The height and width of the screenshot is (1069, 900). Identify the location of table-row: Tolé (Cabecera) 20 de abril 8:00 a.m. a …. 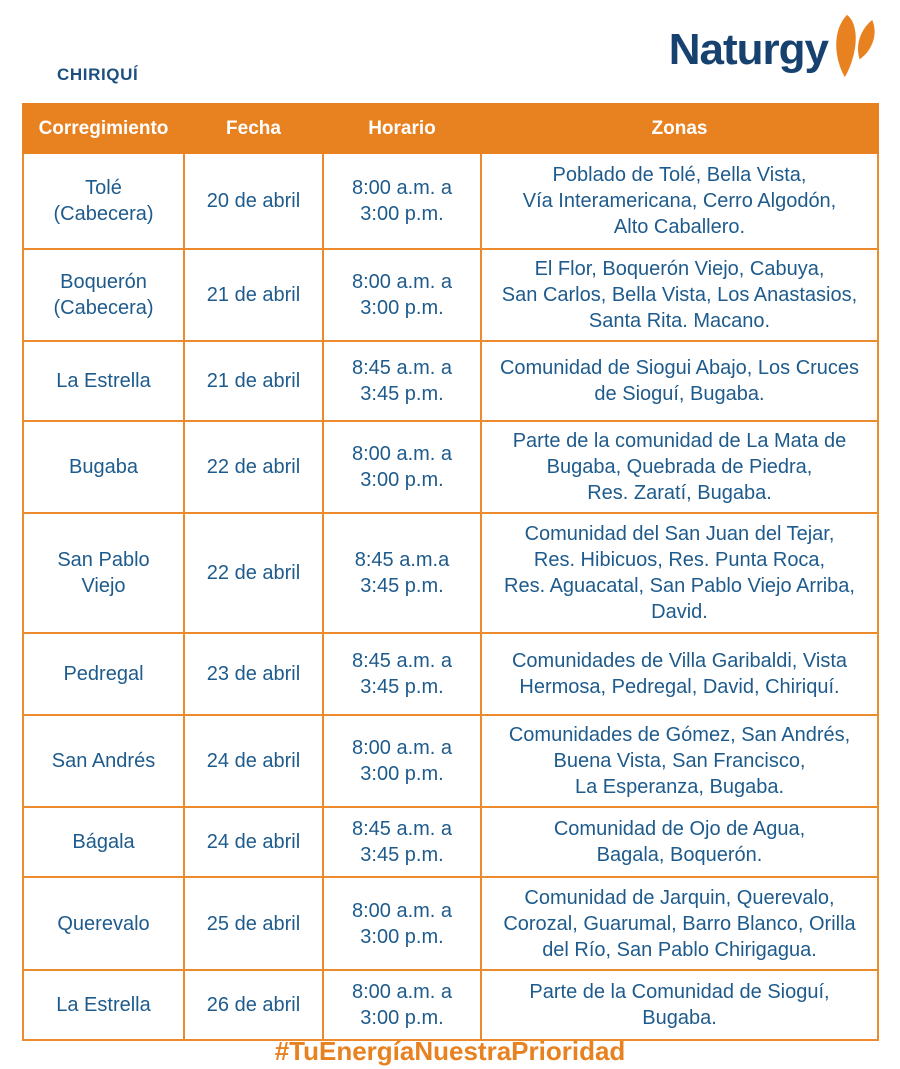
(450, 201).